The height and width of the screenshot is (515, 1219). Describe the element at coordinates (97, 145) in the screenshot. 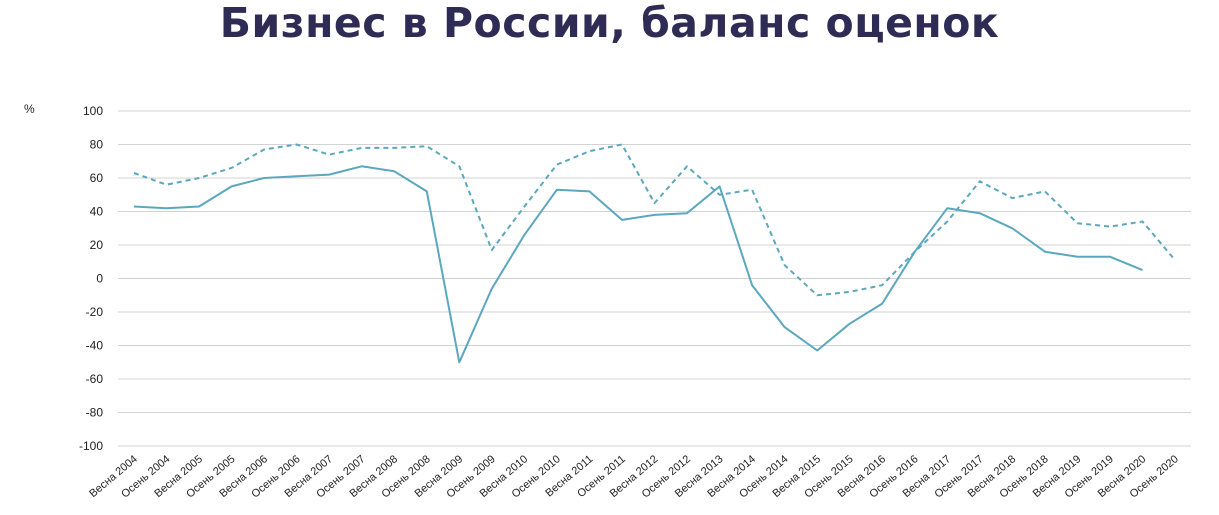

I see `y-tick-label: 80` at that location.